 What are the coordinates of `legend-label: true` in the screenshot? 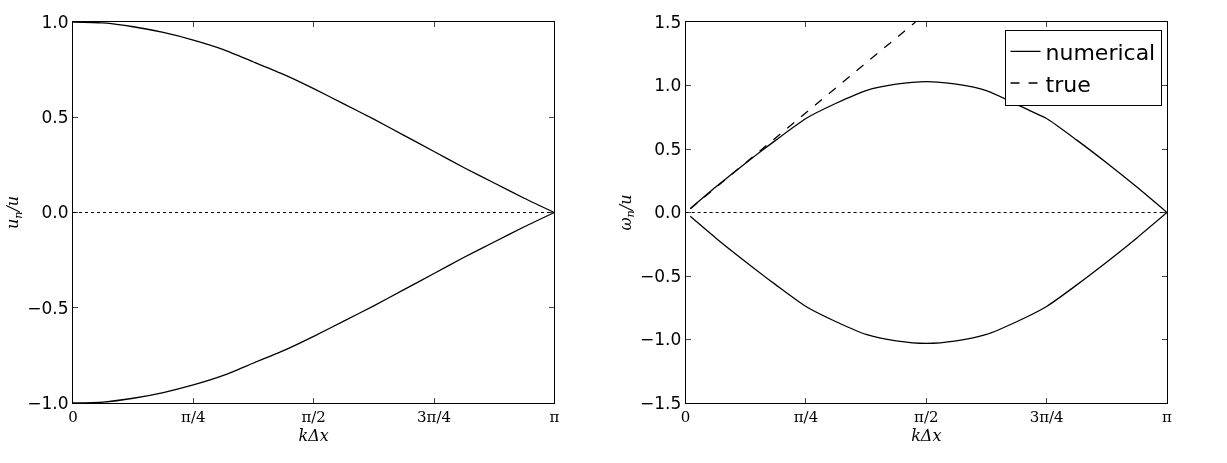 It's located at (1068, 84).